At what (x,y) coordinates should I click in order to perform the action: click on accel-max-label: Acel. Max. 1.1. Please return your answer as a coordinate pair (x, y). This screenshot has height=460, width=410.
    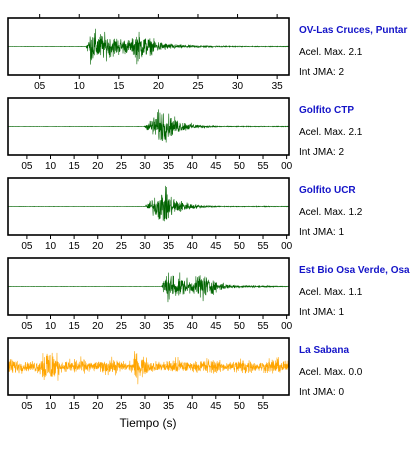
    Looking at the image, I should click on (331, 292).